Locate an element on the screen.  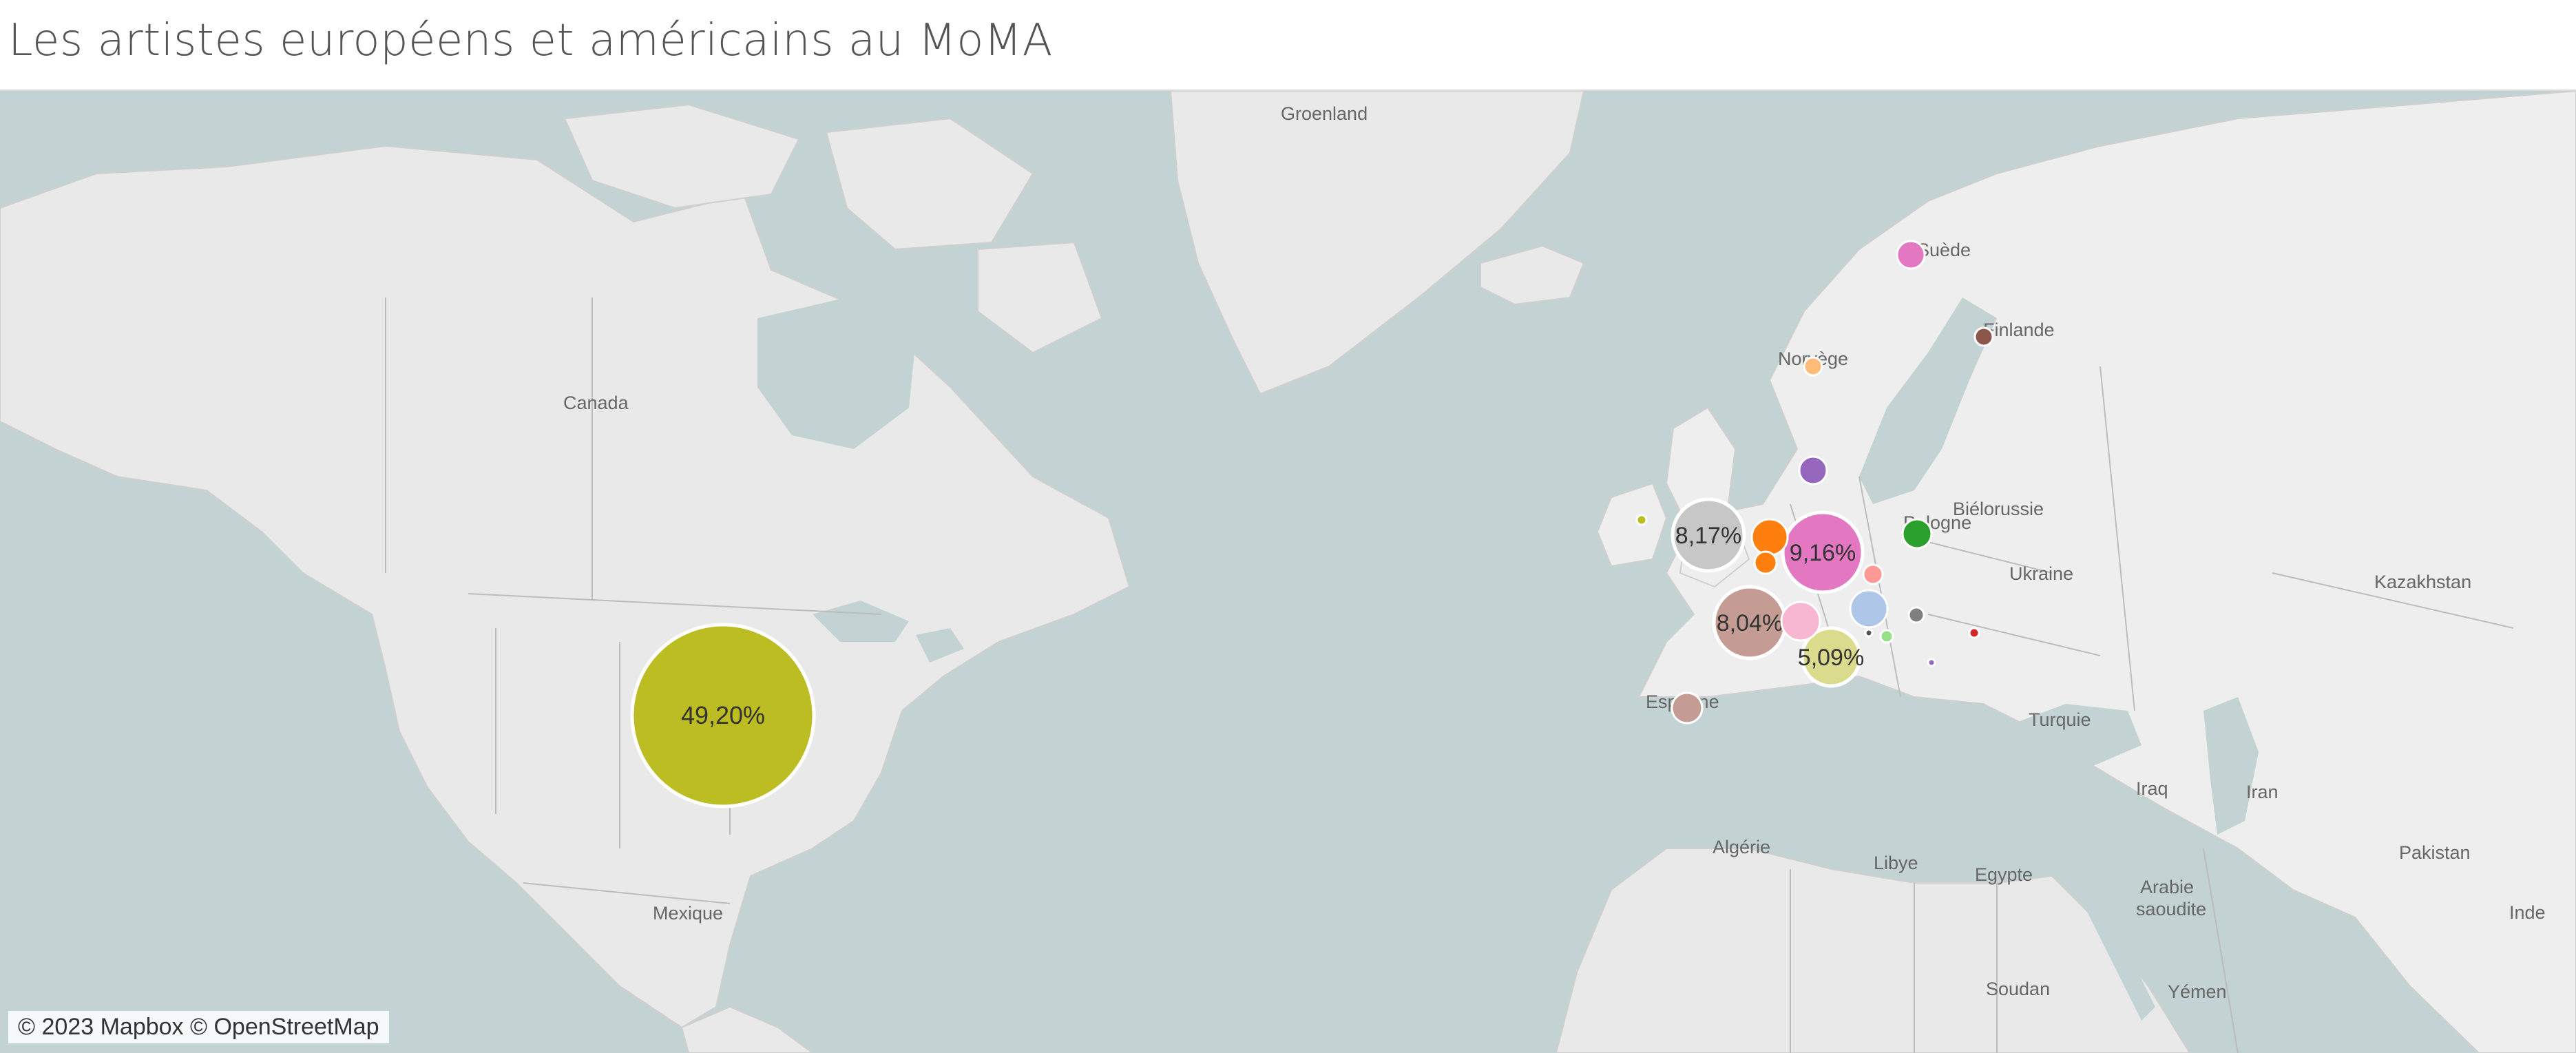
bubble-czechia is located at coordinates (1873, 574).